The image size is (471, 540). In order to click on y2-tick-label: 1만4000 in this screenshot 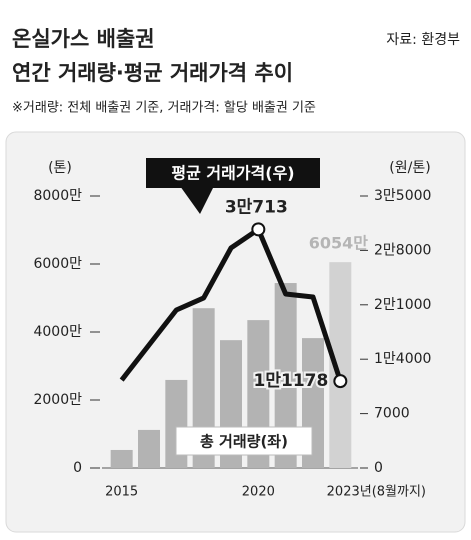, I will do `click(402, 359)`.